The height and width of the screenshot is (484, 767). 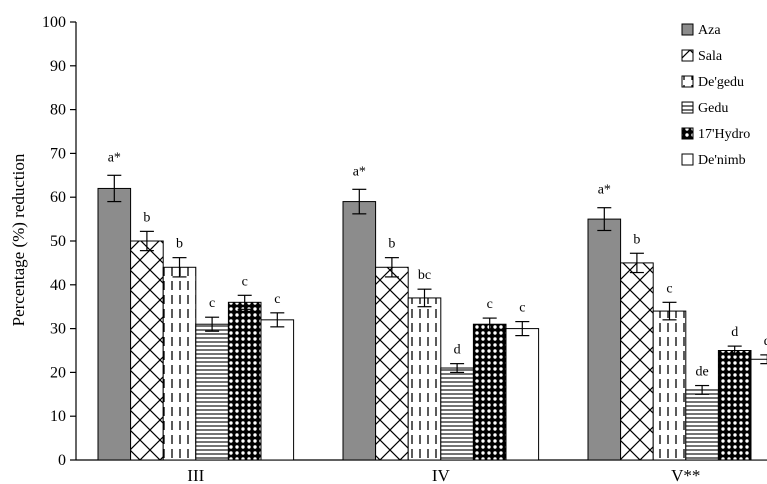 What do you see at coordinates (58, 285) in the screenshot?
I see `y-tick-label: 40` at bounding box center [58, 285].